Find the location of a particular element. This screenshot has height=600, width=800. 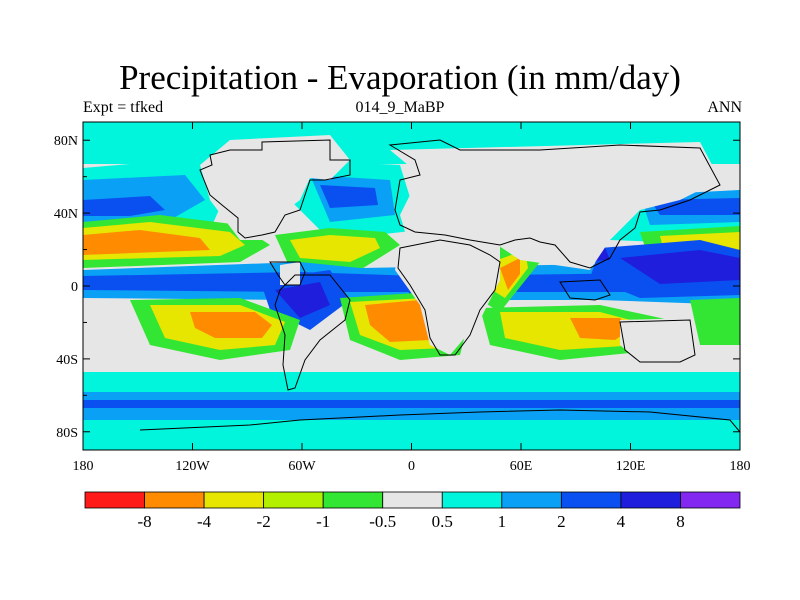

lat-tick-label: 80S is located at coordinates (67, 433).